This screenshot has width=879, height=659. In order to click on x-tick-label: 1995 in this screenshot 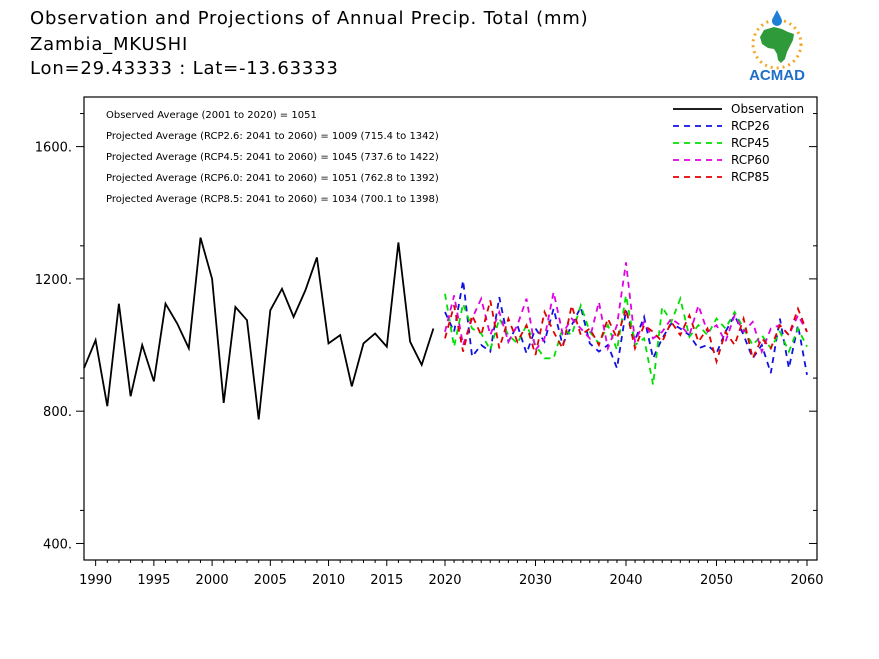, I will do `click(153, 580)`.